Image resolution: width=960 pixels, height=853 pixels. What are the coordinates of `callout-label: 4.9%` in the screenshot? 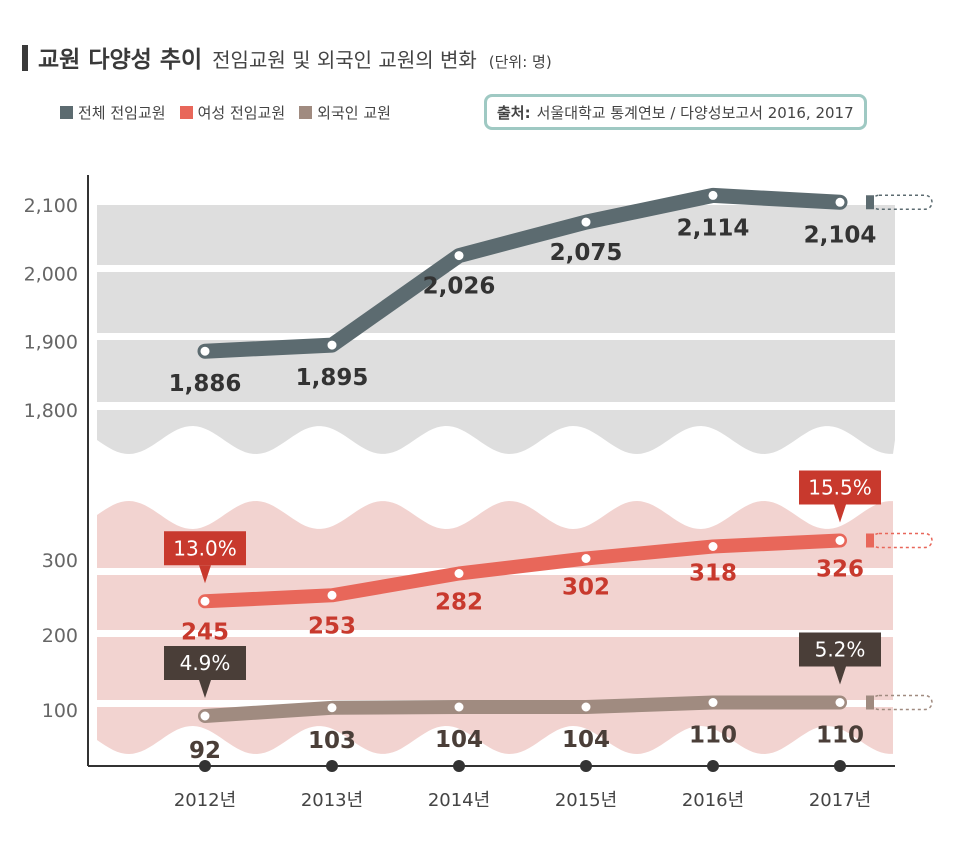 It's located at (205, 663).